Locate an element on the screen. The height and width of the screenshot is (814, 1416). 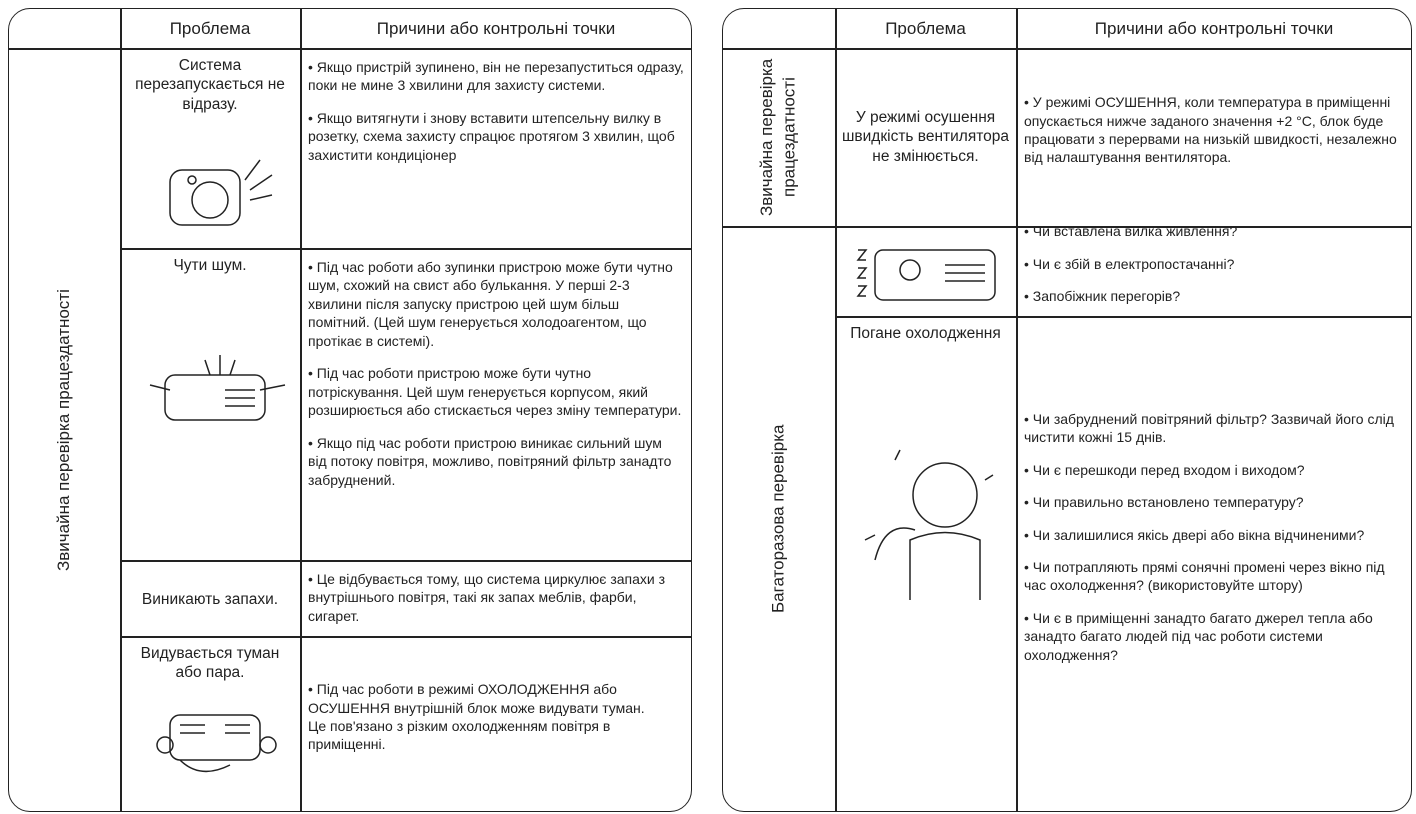
problem: Видувається туман або пара. is located at coordinates (210, 663).